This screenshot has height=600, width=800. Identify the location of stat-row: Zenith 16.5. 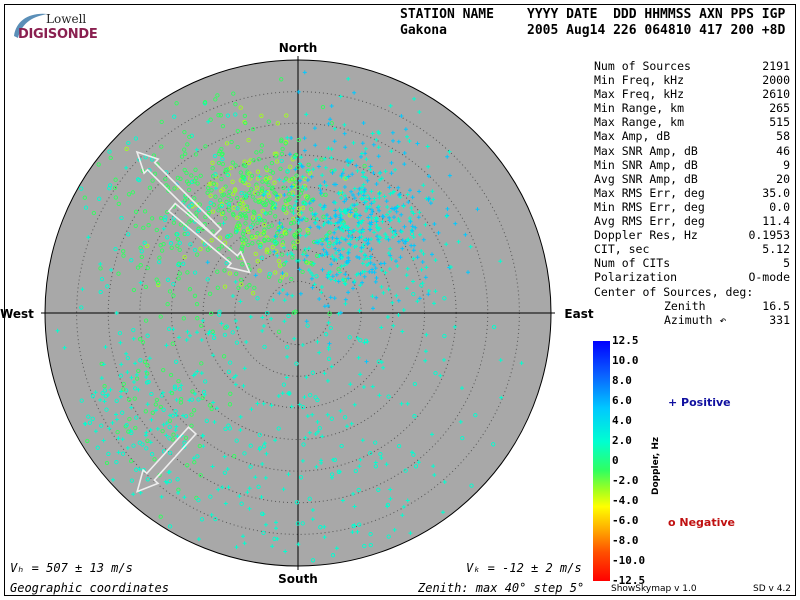
(692, 306).